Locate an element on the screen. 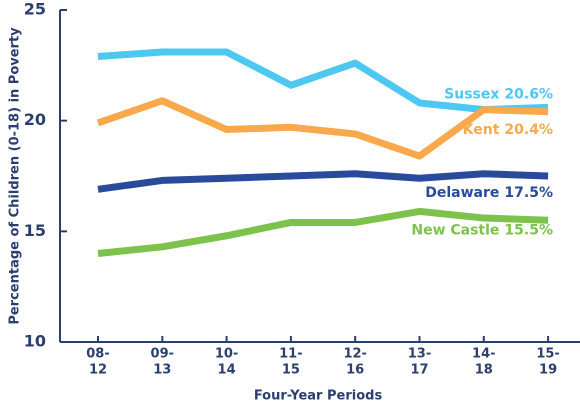  x-tick-label: 16 is located at coordinates (355, 370).